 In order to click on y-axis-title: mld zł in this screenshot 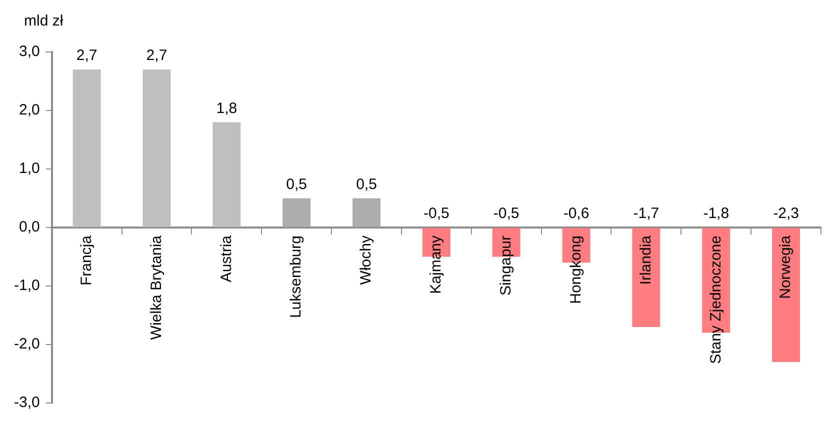, I will do `click(44, 21)`.